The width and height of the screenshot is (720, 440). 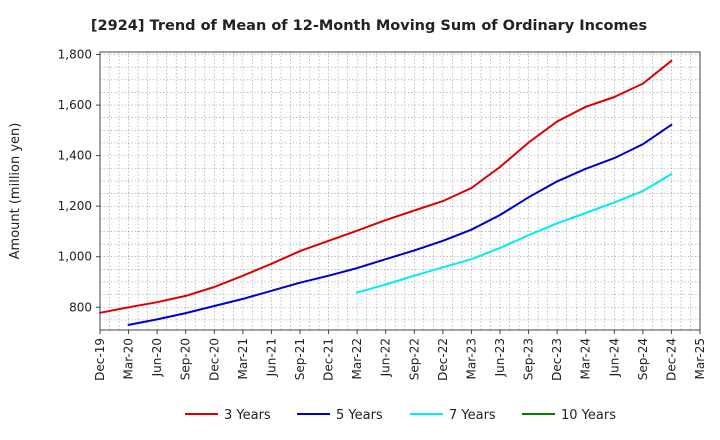 What do you see at coordinates (15, 191) in the screenshot?
I see `y-axis-label: Amount (million yen)` at bounding box center [15, 191].